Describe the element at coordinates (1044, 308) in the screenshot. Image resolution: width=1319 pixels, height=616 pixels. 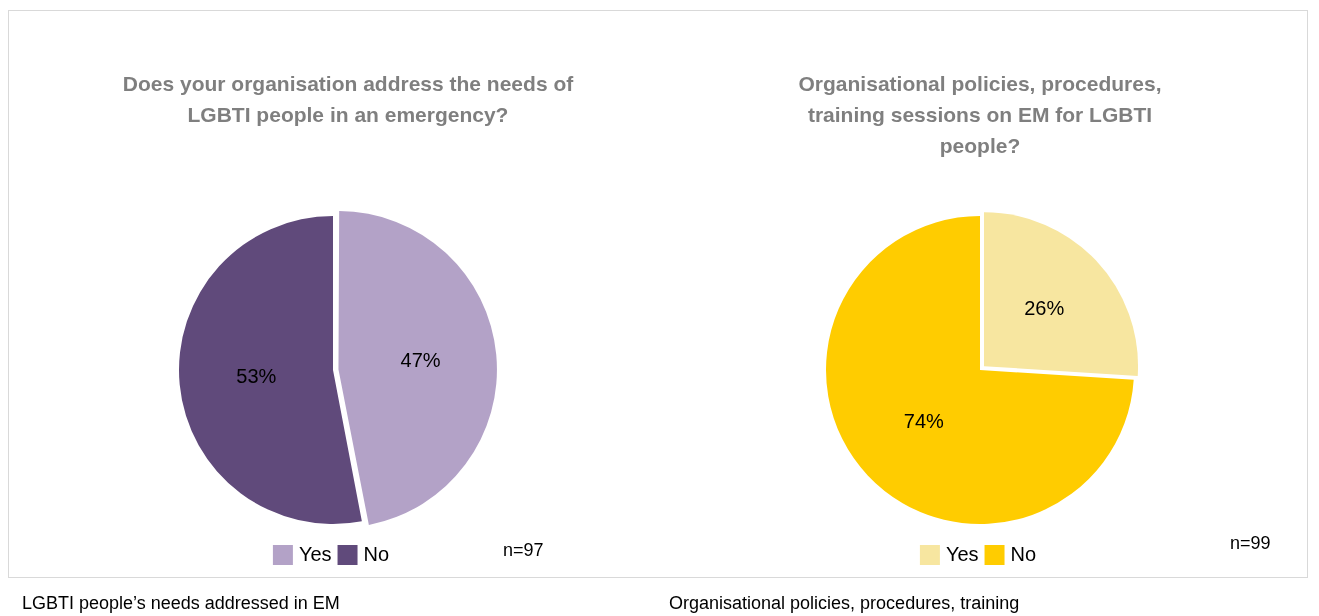
I see `data-label: 26%` at that location.